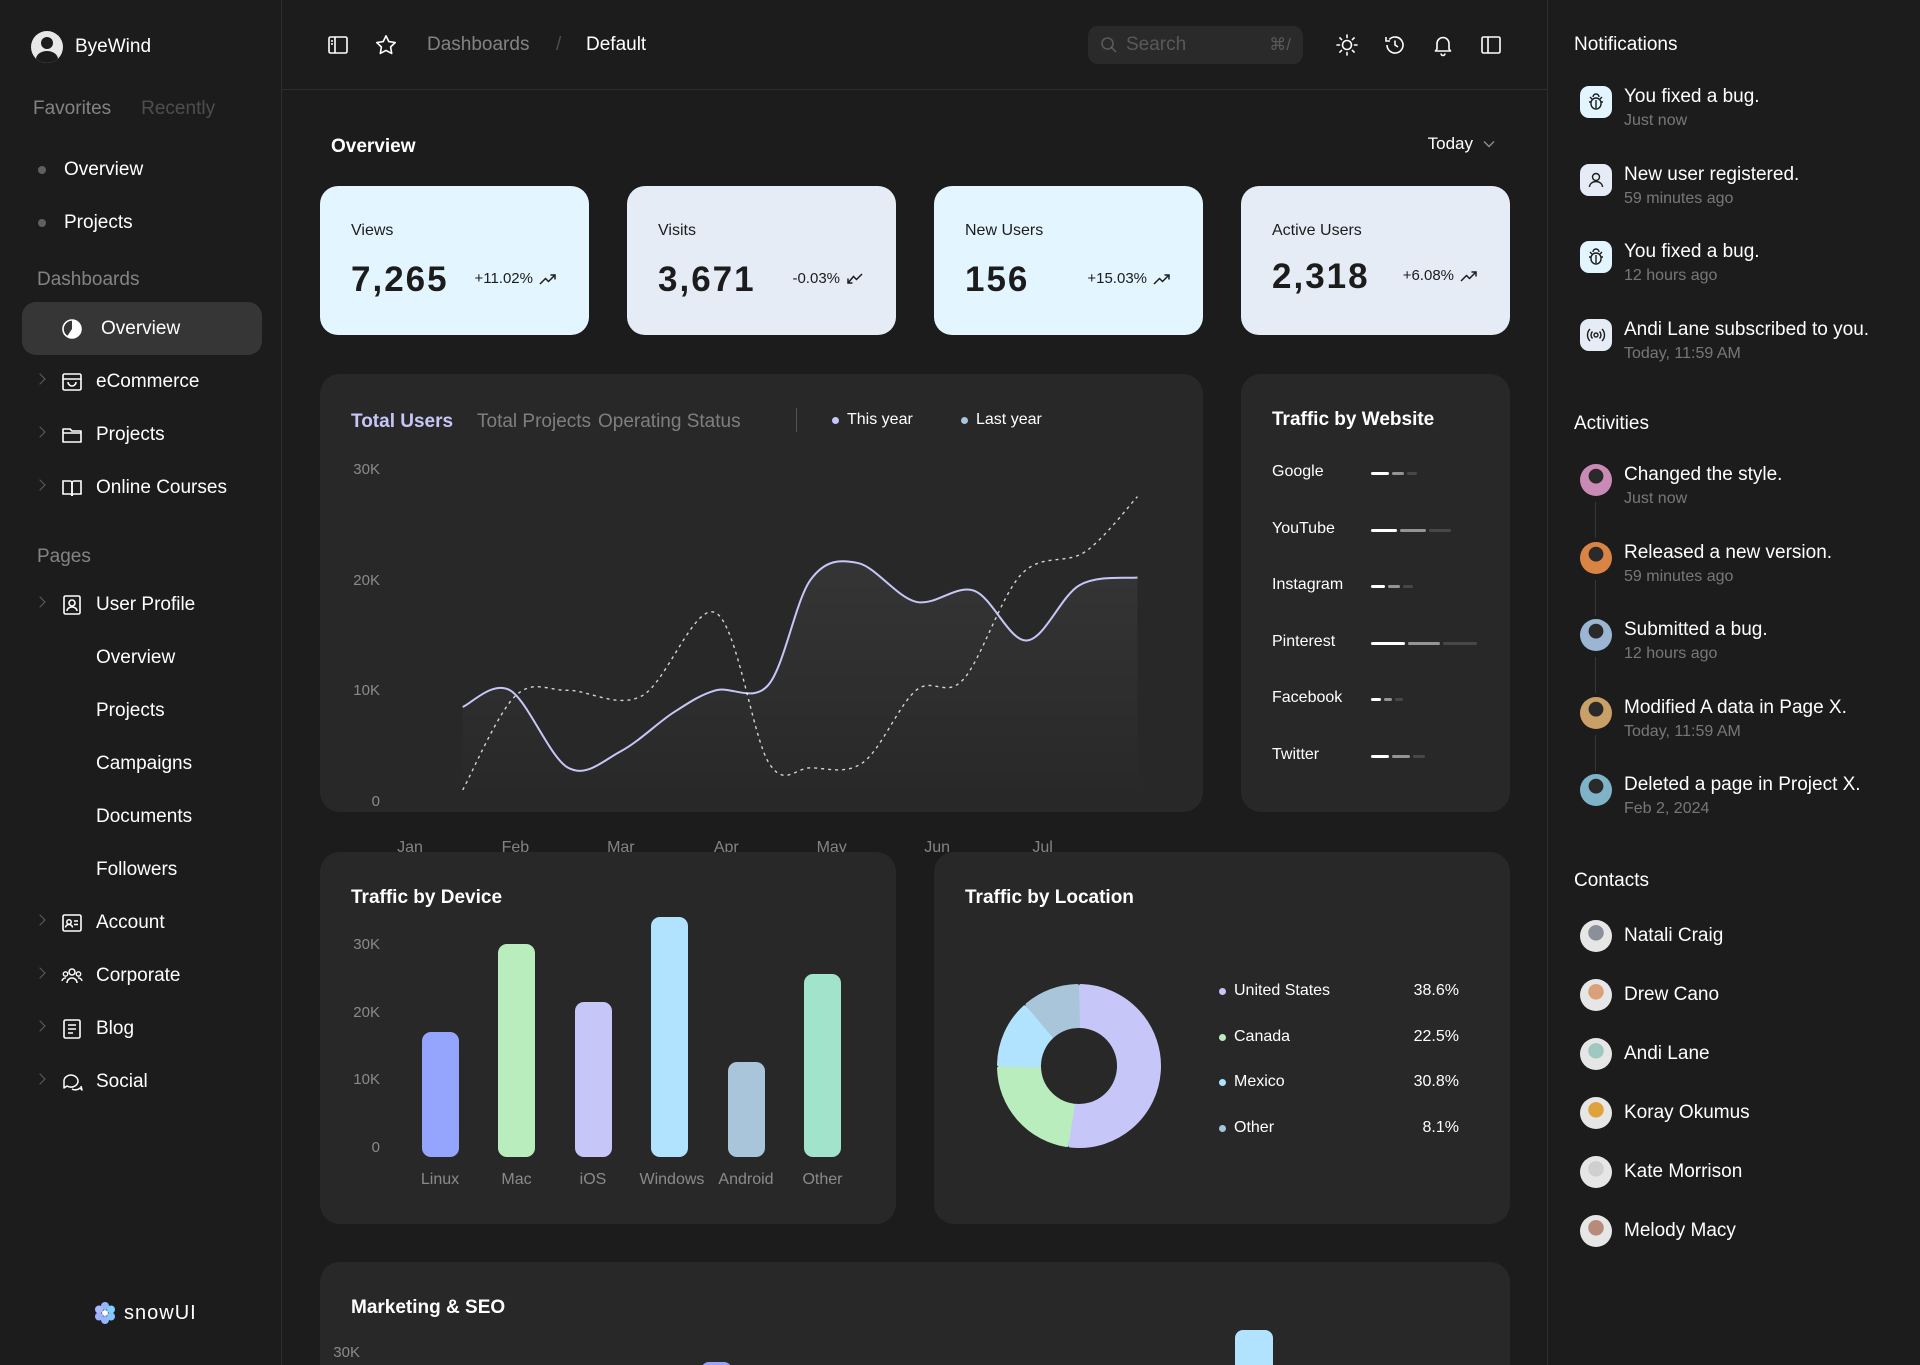 This screenshot has width=1920, height=1365. I want to click on stat-card-new-users: New Users 156 +15.03%, so click(1068, 260).